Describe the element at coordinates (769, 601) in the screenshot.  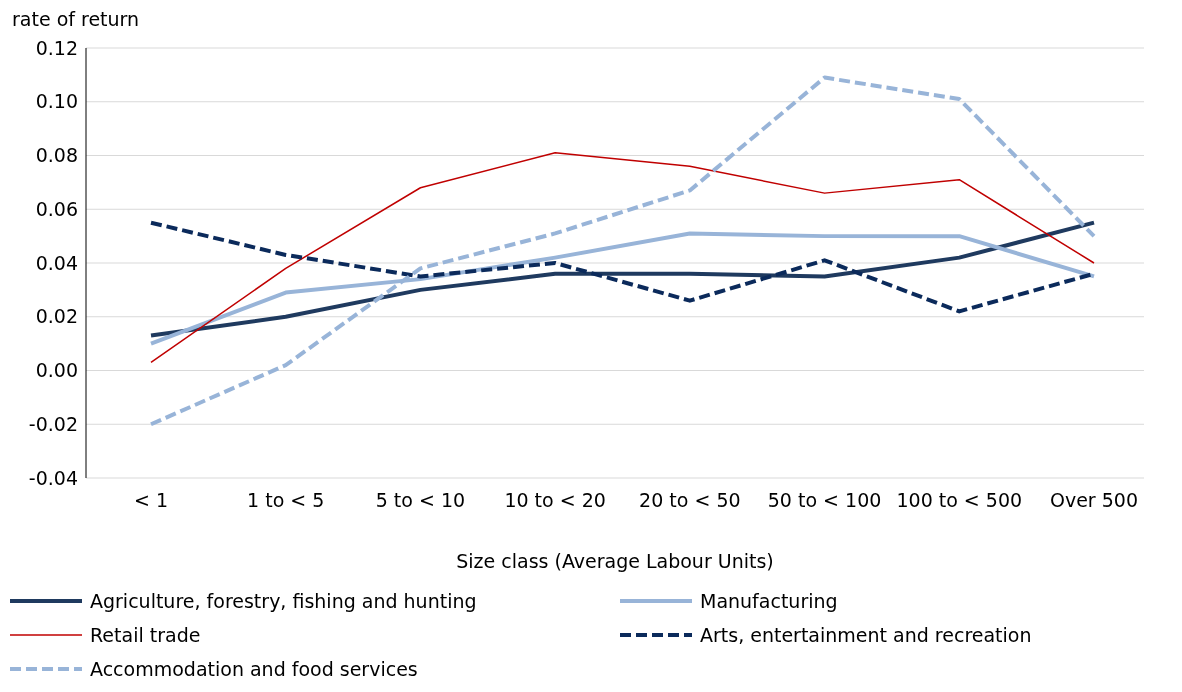
I see `legend-label: Manufacturing` at that location.